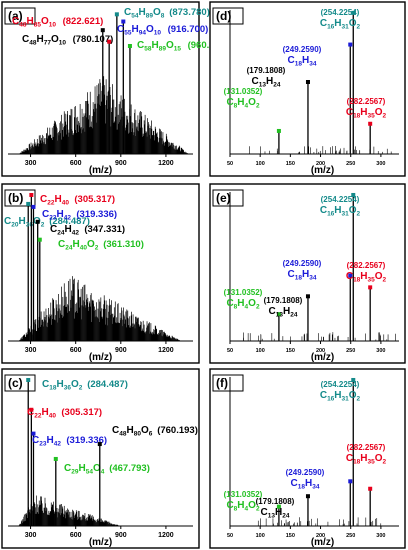 The width and height of the screenshot is (408, 550). I want to click on peak-mass: (960.760), so click(208, 45).